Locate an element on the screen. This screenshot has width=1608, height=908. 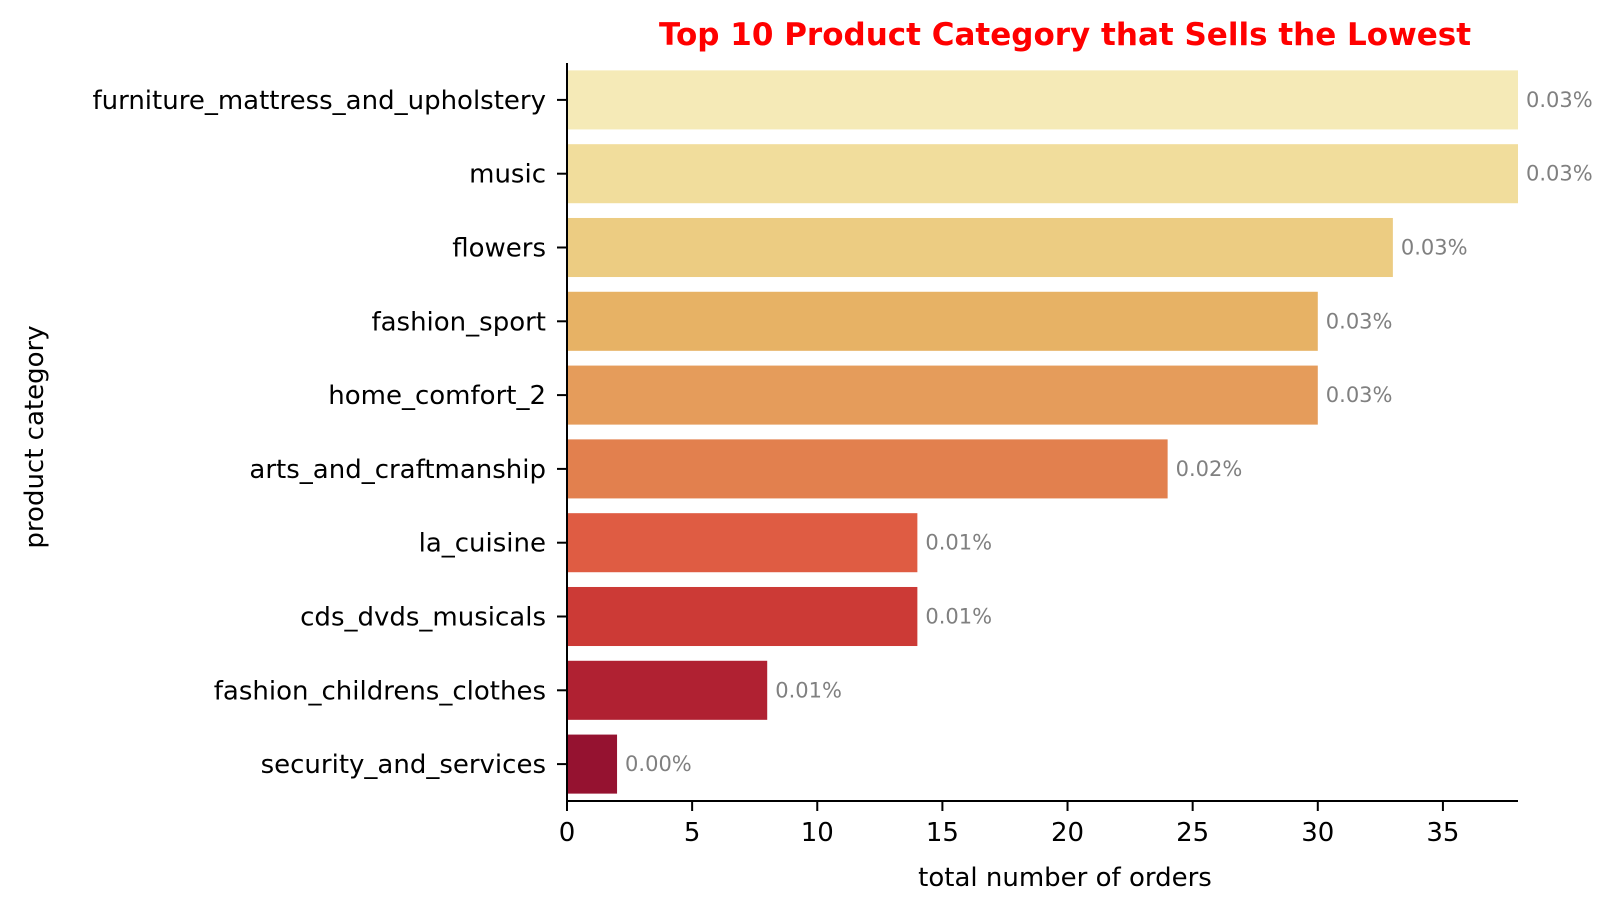
x-axis: 0 5 10 15 20 25 30 35 is located at coordinates (1038, 824).